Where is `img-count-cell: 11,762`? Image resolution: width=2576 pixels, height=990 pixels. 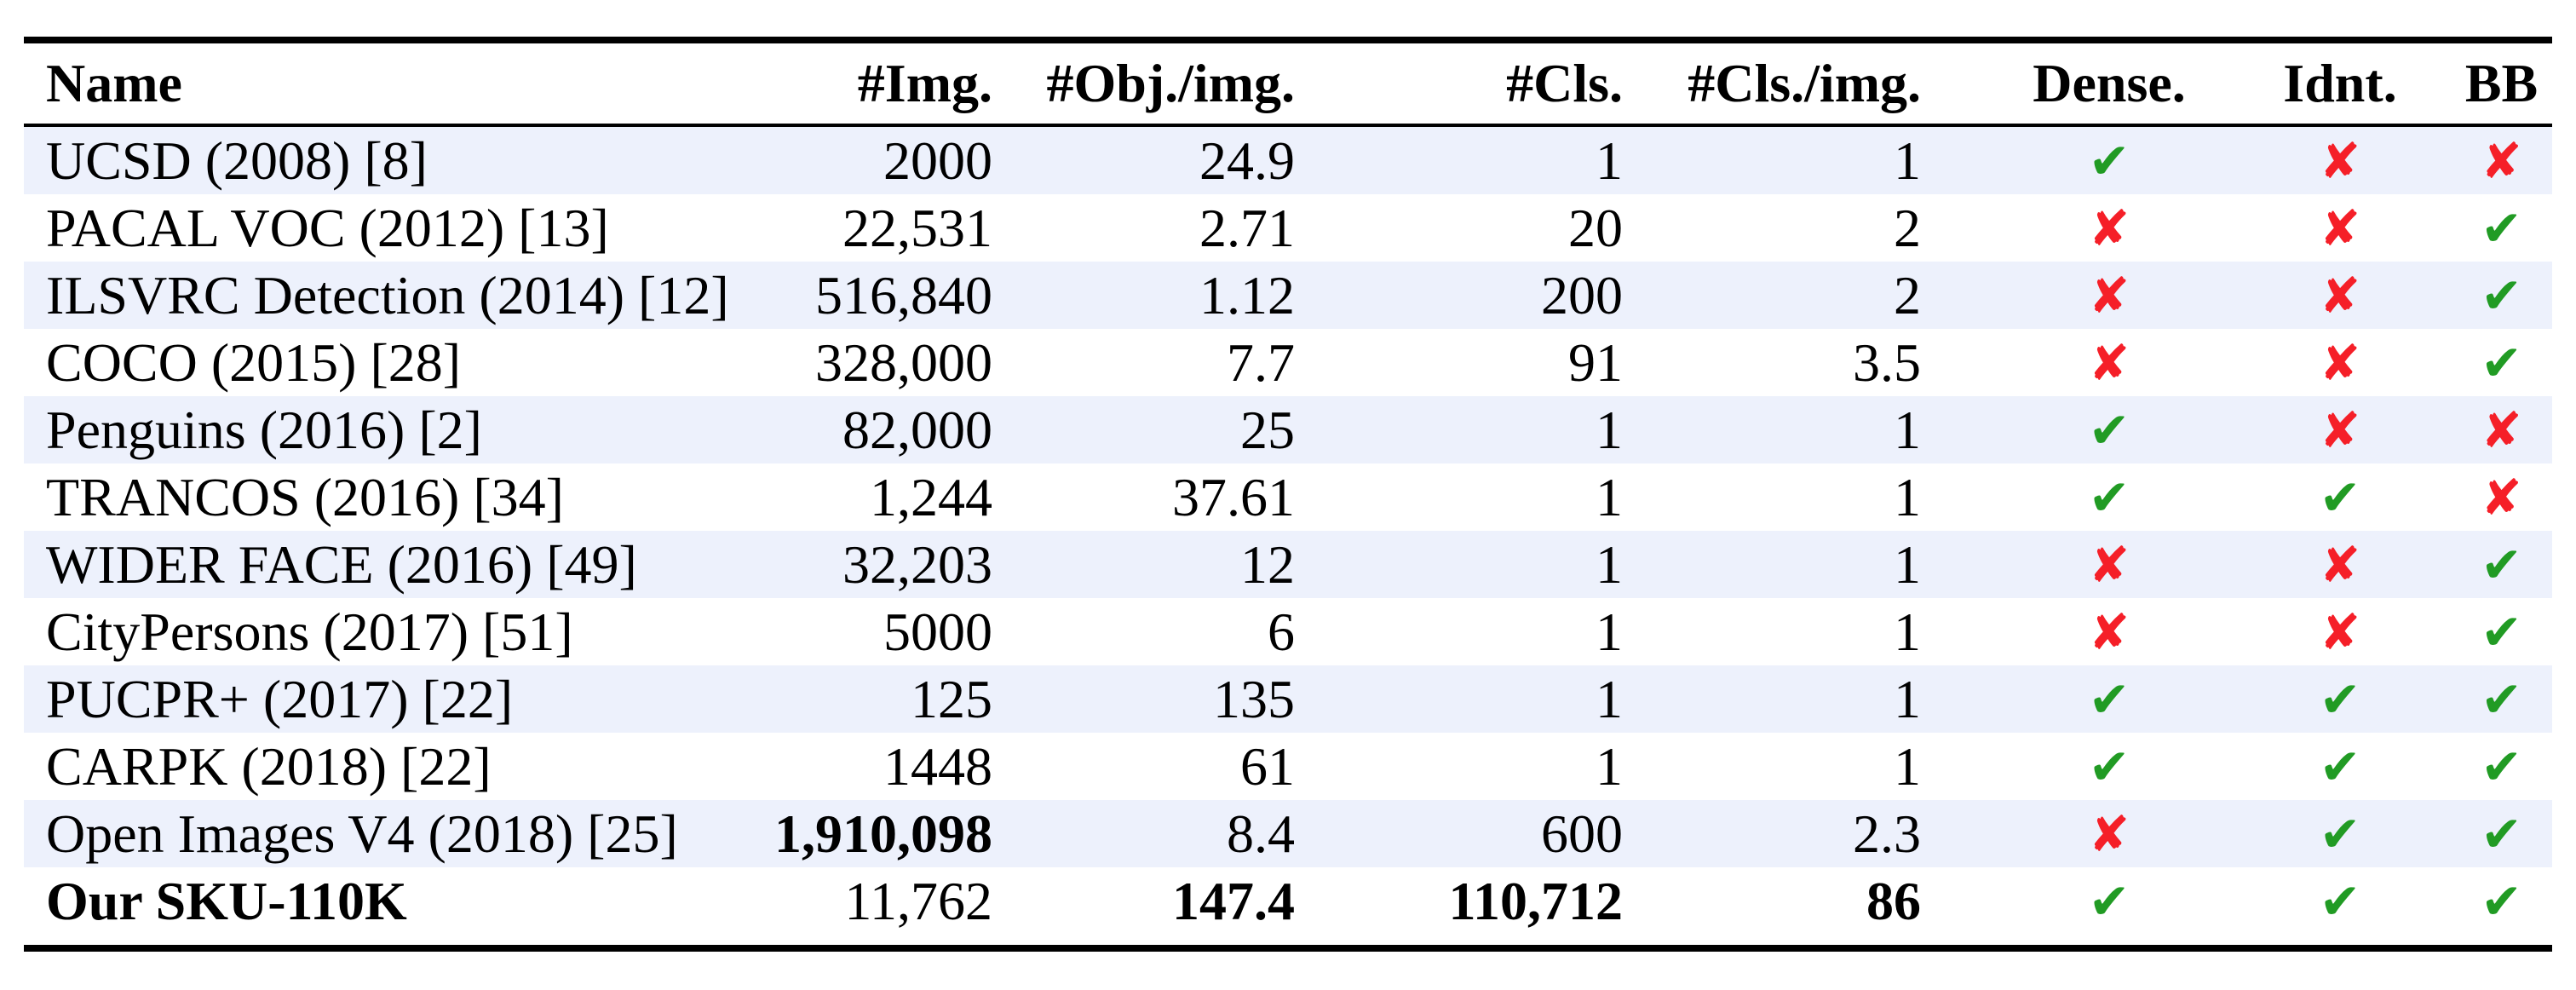 img-count-cell: 11,762 is located at coordinates (918, 901).